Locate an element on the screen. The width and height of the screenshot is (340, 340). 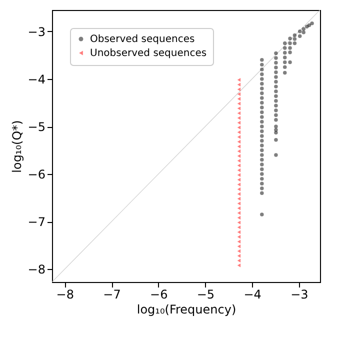
legend-label: Observed sequences is located at coordinates (142, 39).